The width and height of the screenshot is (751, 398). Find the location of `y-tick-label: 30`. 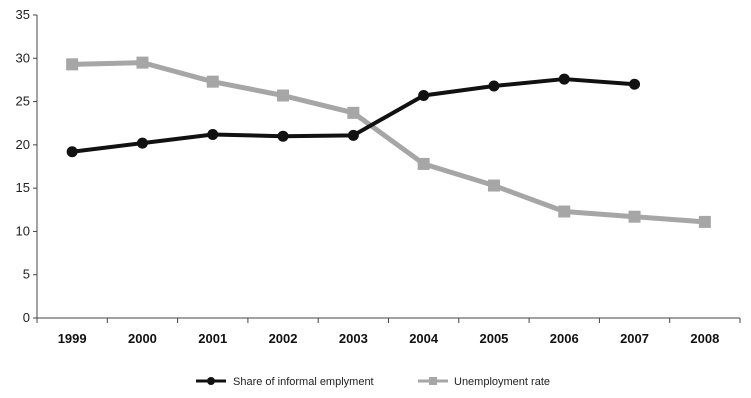

y-tick-label: 30 is located at coordinates (23, 57).